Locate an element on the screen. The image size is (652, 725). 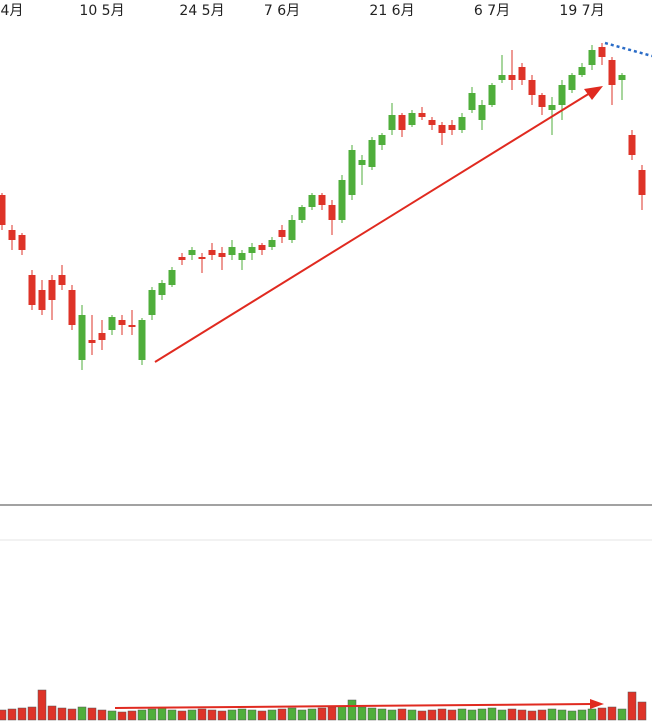
dotted-line is located at coordinates (628, 49).